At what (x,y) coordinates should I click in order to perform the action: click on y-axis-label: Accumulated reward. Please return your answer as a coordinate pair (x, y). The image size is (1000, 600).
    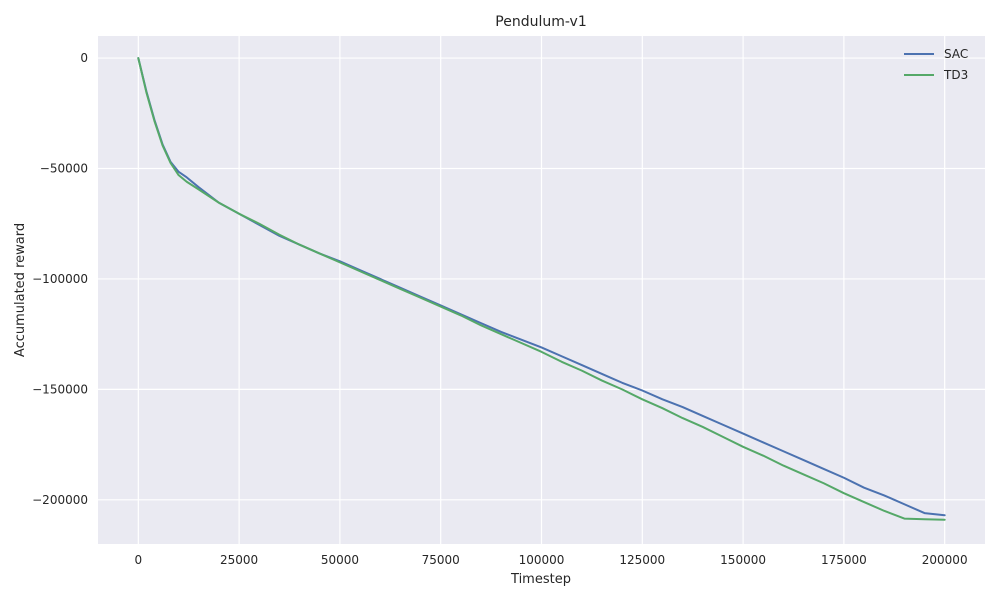
    Looking at the image, I should click on (20, 290).